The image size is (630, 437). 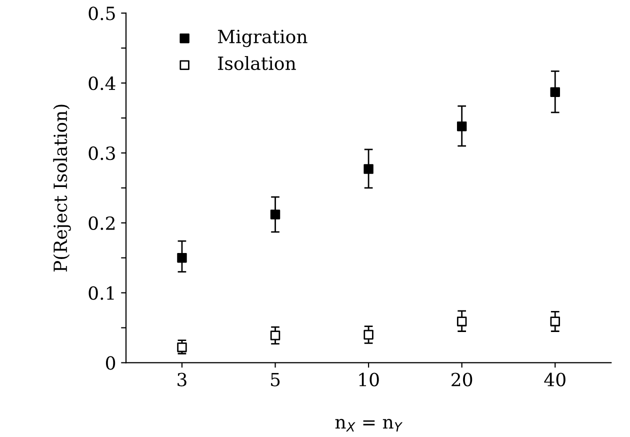 What do you see at coordinates (263, 39) in the screenshot?
I see `legend-label: Migration` at bounding box center [263, 39].